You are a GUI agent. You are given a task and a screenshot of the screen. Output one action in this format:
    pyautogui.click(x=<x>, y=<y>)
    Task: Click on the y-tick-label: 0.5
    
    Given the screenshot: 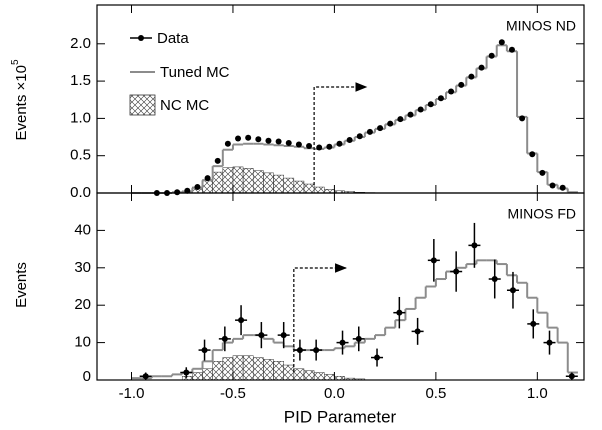 What is the action you would take?
    pyautogui.click(x=80, y=155)
    